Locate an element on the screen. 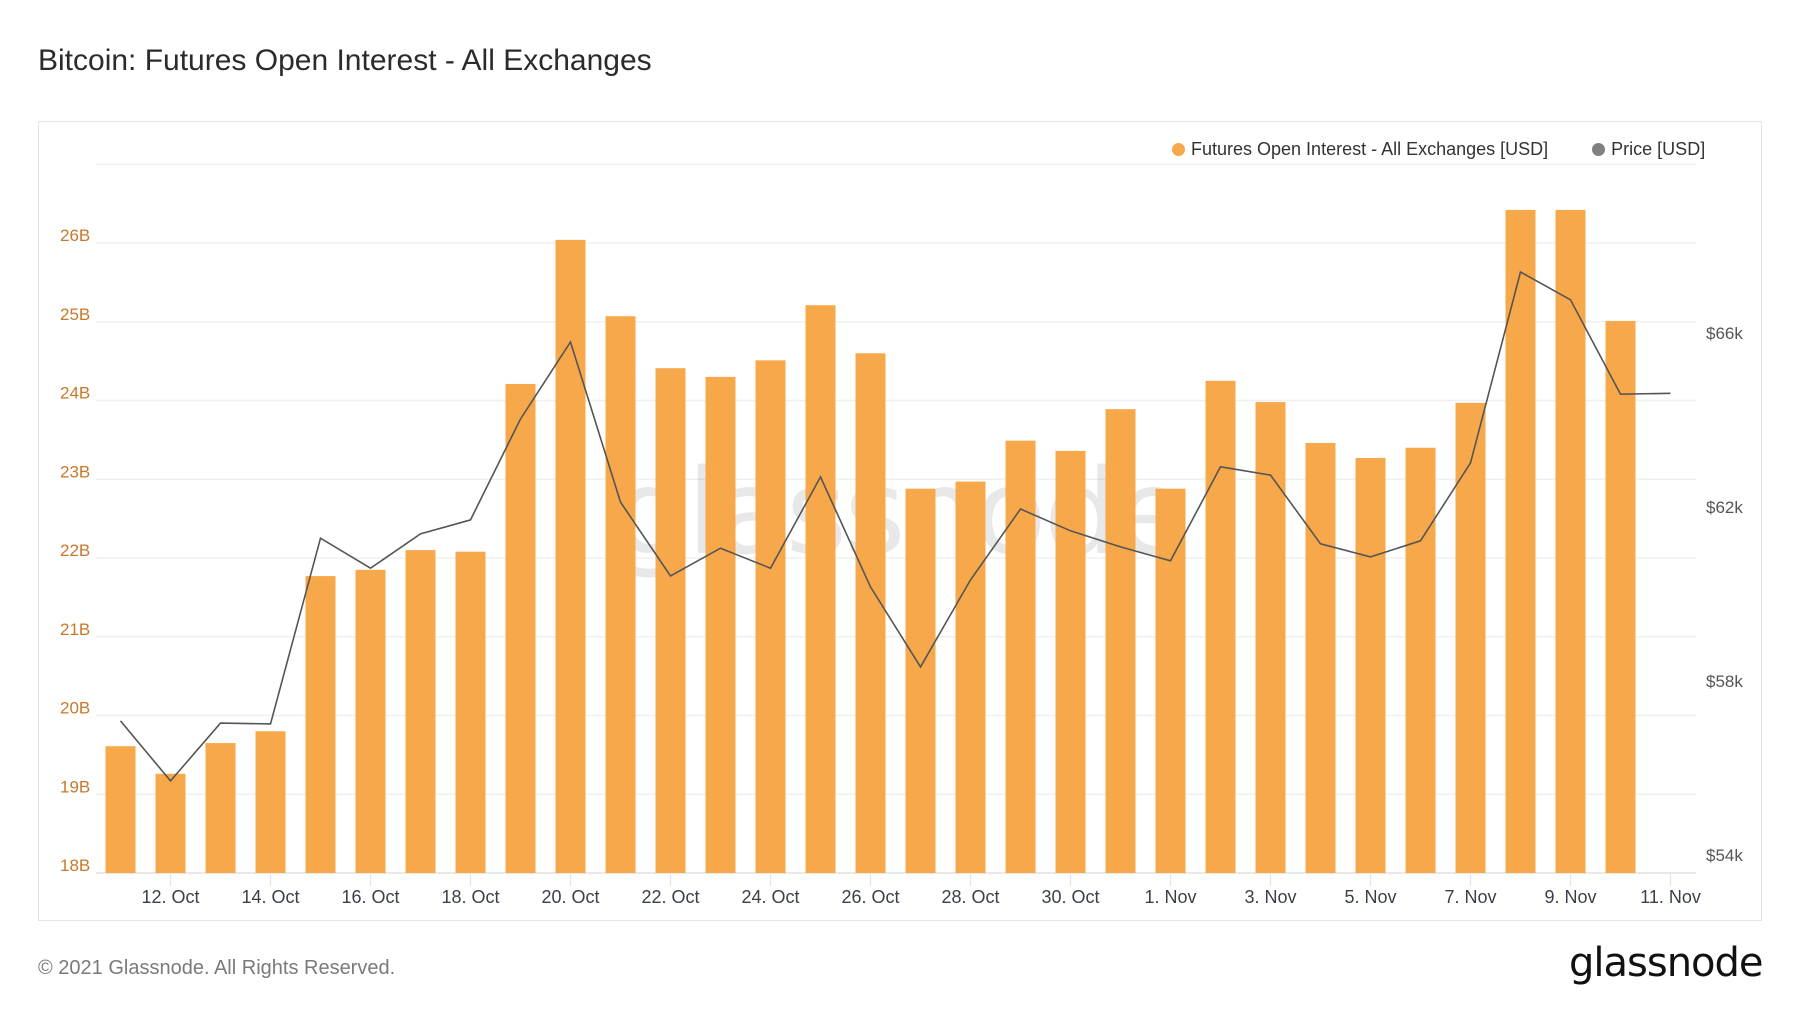 This screenshot has width=1800, height=1013. x-axis-label: 11. Nov is located at coordinates (1670, 897).